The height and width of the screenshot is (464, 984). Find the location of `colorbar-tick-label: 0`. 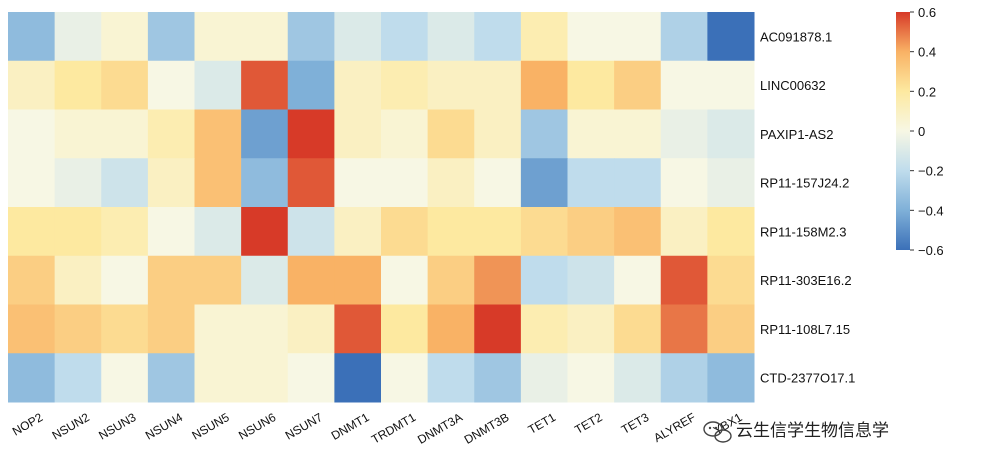

colorbar-tick-label: 0 is located at coordinates (921, 131).